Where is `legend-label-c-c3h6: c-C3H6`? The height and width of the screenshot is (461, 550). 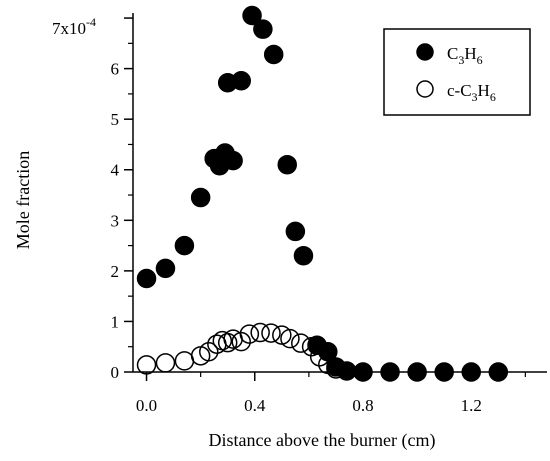
legend-label-c-c3h6: c-C3H6 is located at coordinates (471, 92).